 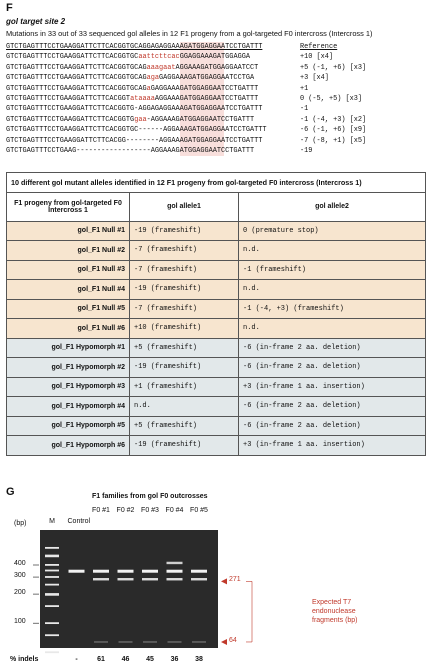 What do you see at coordinates (174, 510) in the screenshot?
I see `lane-label: F0 #4` at bounding box center [174, 510].